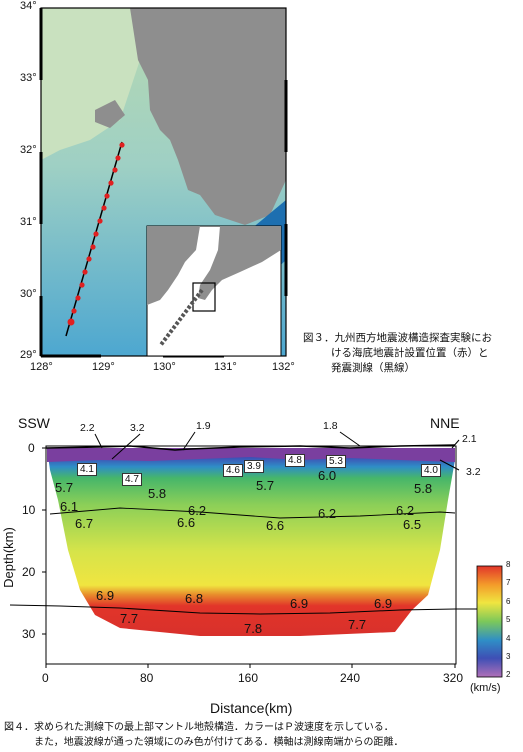 This screenshot has height=752, width=523. I want to click on colorbar-tick-7: 7, so click(508, 582).